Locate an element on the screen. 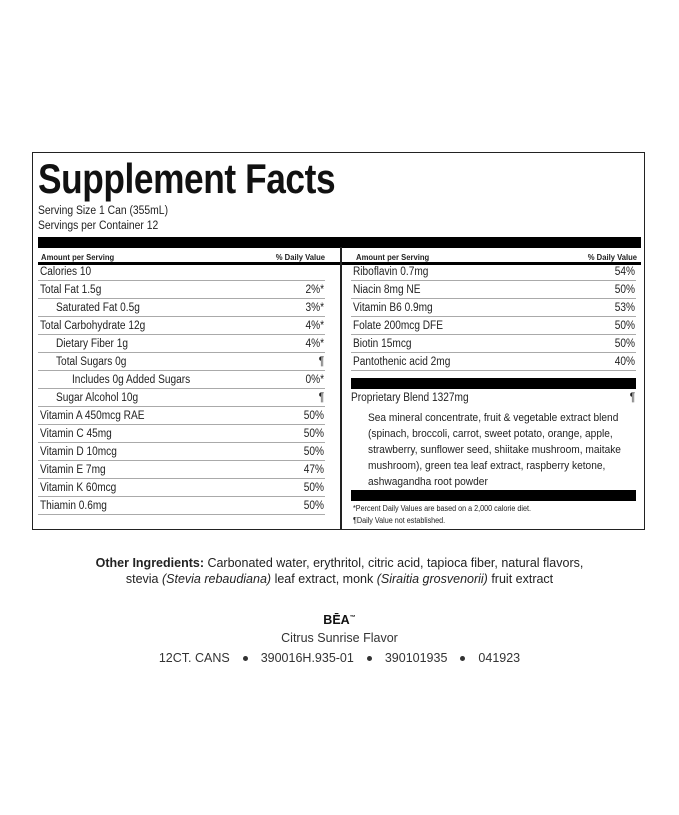 The width and height of the screenshot is (679, 815). nutrient-name: Total Sugars 0g is located at coordinates (91, 362).